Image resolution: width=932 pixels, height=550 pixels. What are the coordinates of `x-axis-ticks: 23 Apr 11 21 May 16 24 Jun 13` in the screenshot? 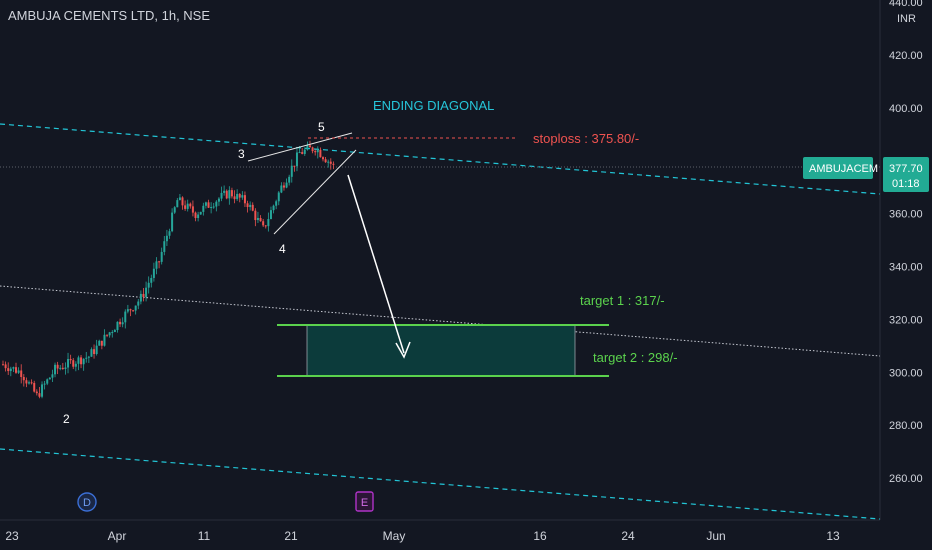 It's located at (422, 536).